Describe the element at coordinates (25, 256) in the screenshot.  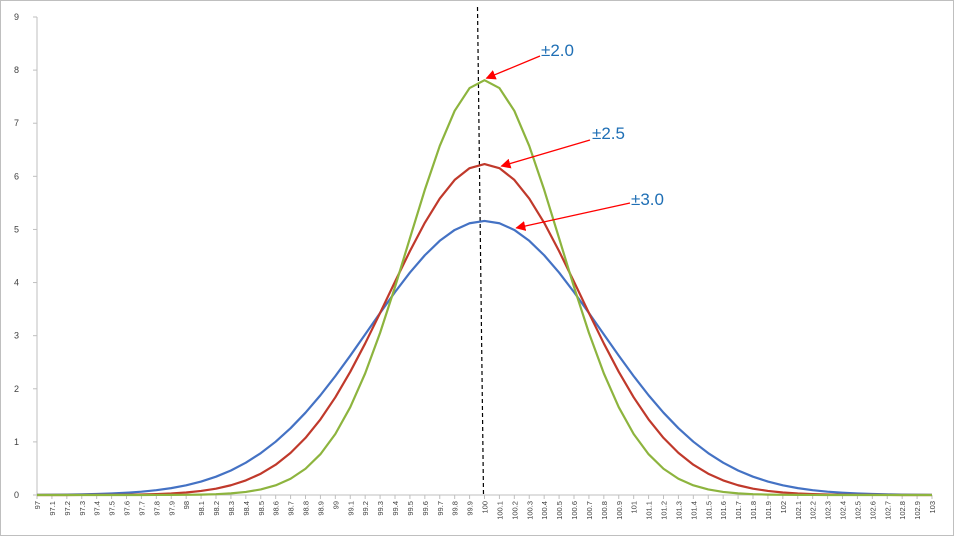
I see `y-axis-ticks: 0 1 2 3 4 5 6 7 8 9` at that location.